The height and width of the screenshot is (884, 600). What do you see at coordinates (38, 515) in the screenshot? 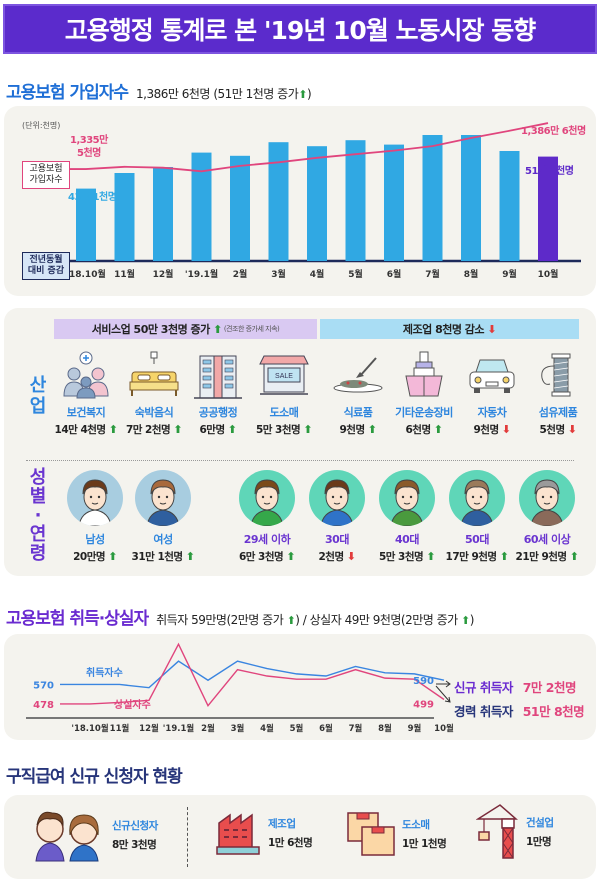
I see `gender-age-label: 성 별 · 연 령` at bounding box center [38, 515].